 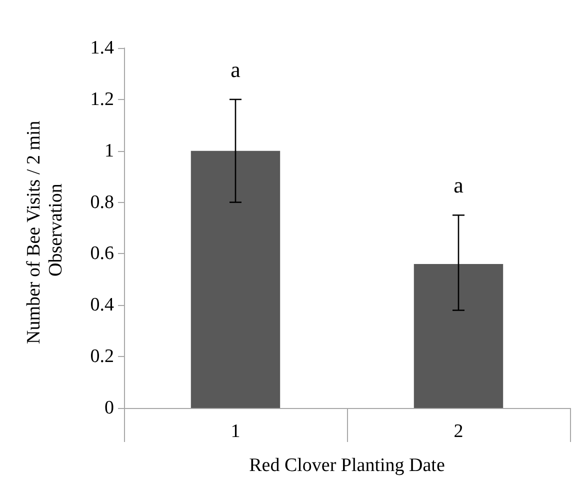 I want to click on y-tick-label: 0.8, so click(x=102, y=202).